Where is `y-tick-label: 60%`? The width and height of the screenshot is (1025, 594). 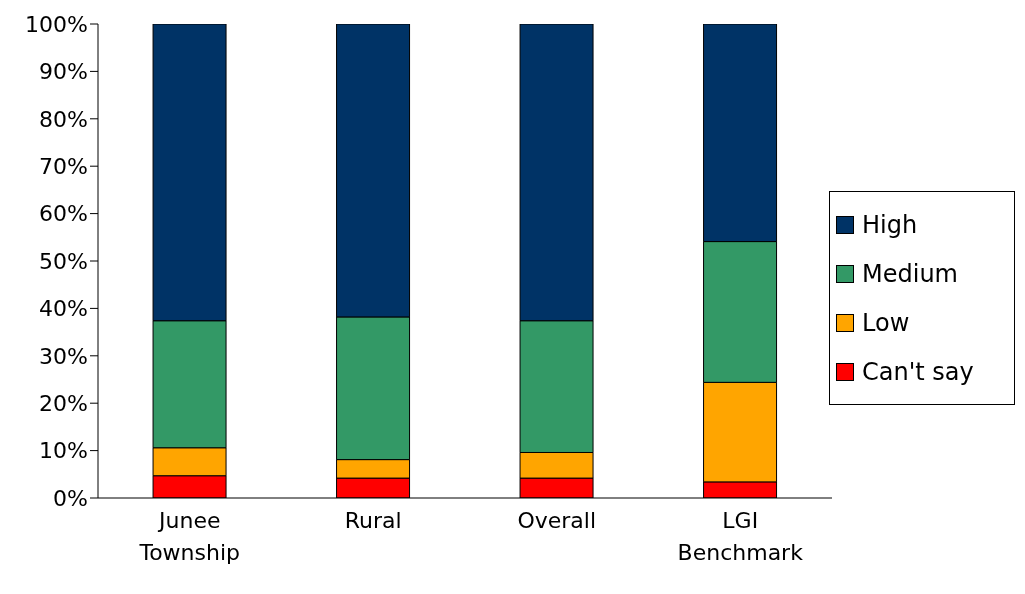 y-tick-label: 60% is located at coordinates (63, 214).